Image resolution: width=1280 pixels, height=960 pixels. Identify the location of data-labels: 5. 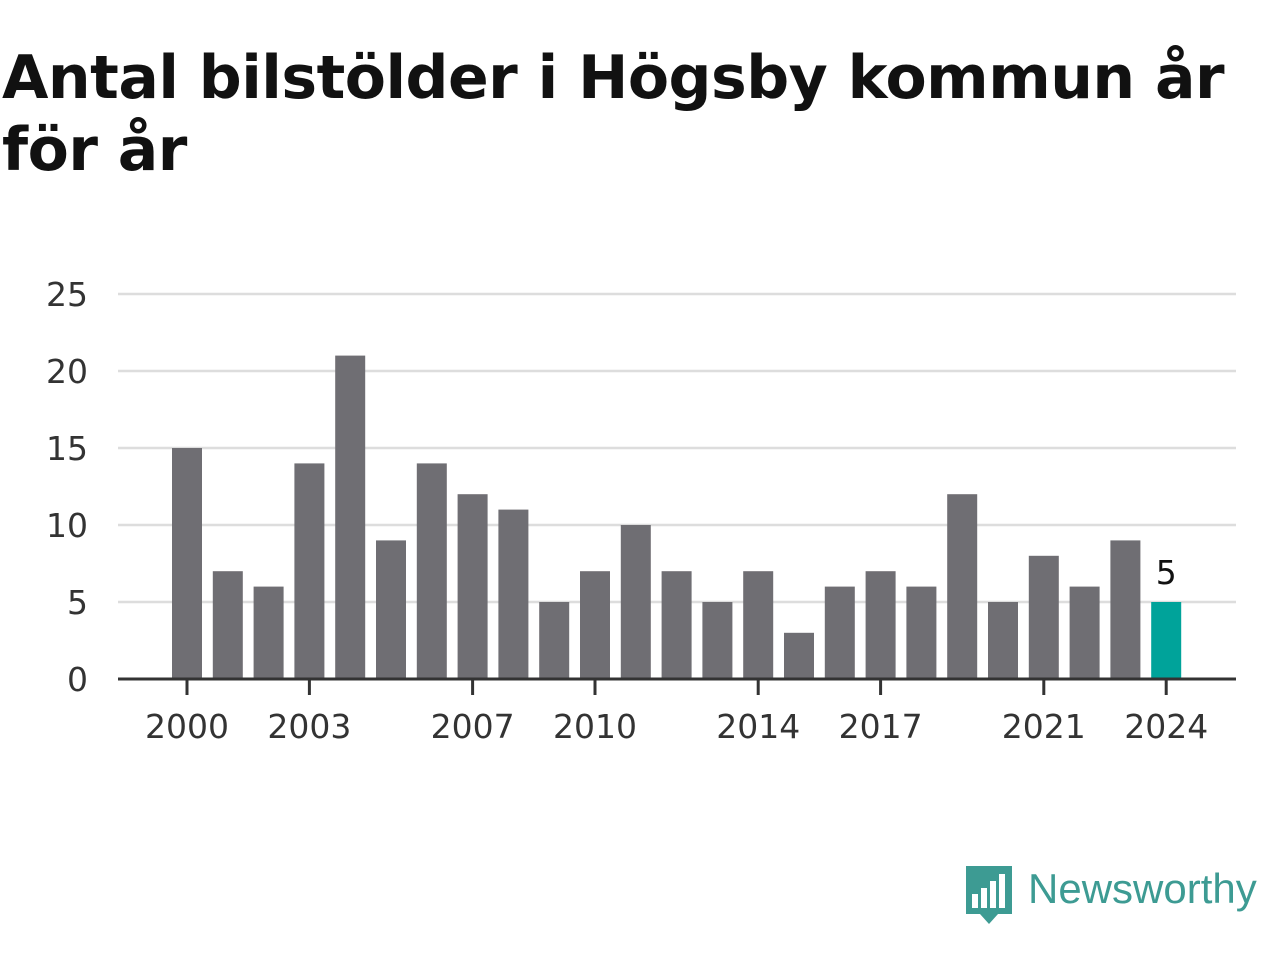
(1166, 572).